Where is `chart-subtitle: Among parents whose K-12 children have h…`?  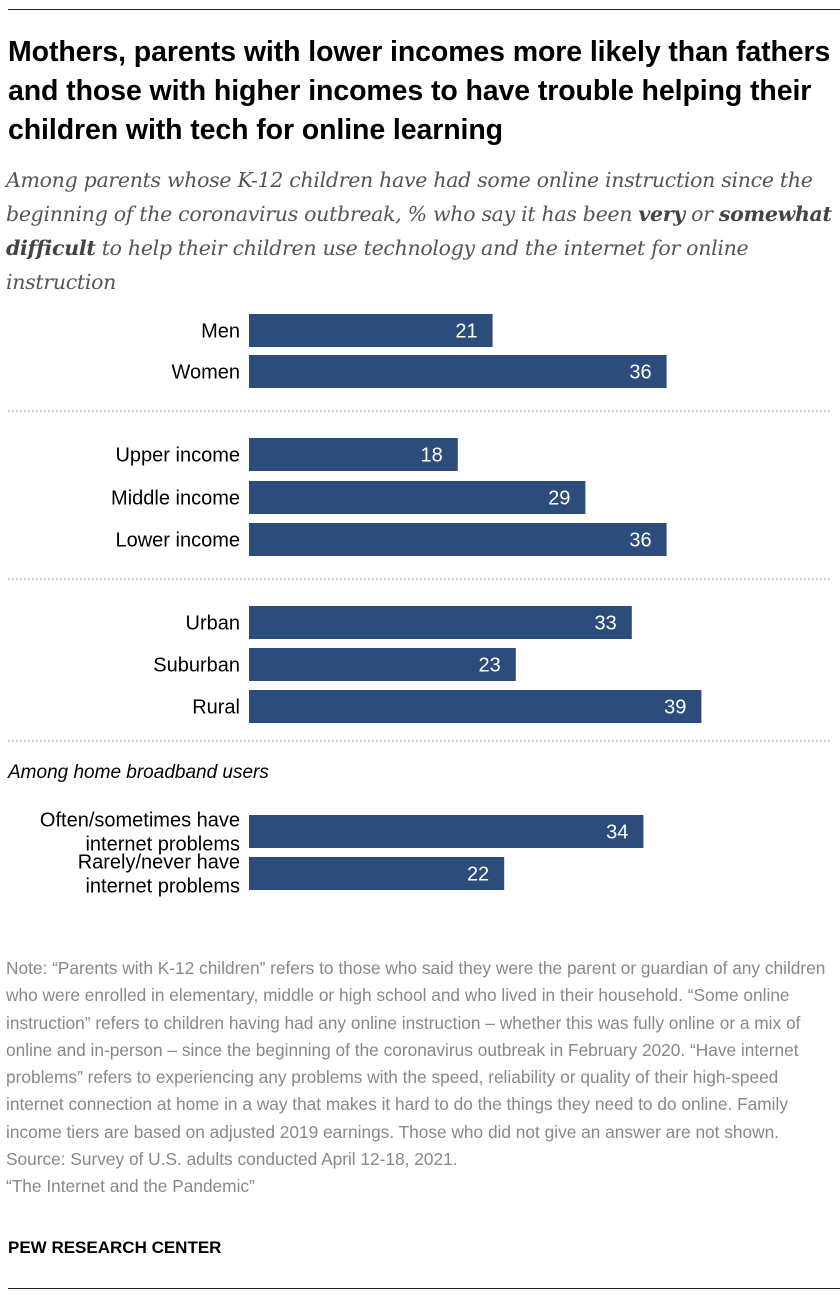 chart-subtitle: Among parents whose K-12 children have h… is located at coordinates (421, 231).